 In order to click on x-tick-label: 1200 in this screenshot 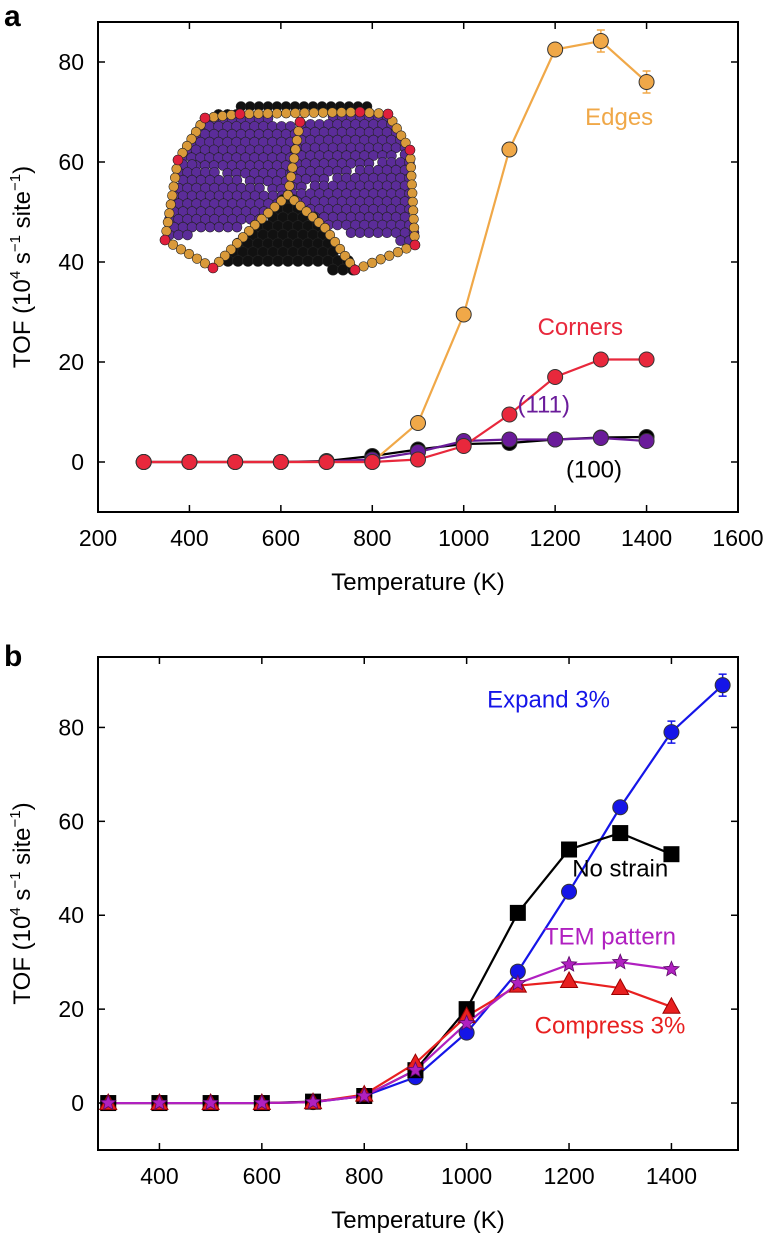, I will do `click(568, 1176)`.